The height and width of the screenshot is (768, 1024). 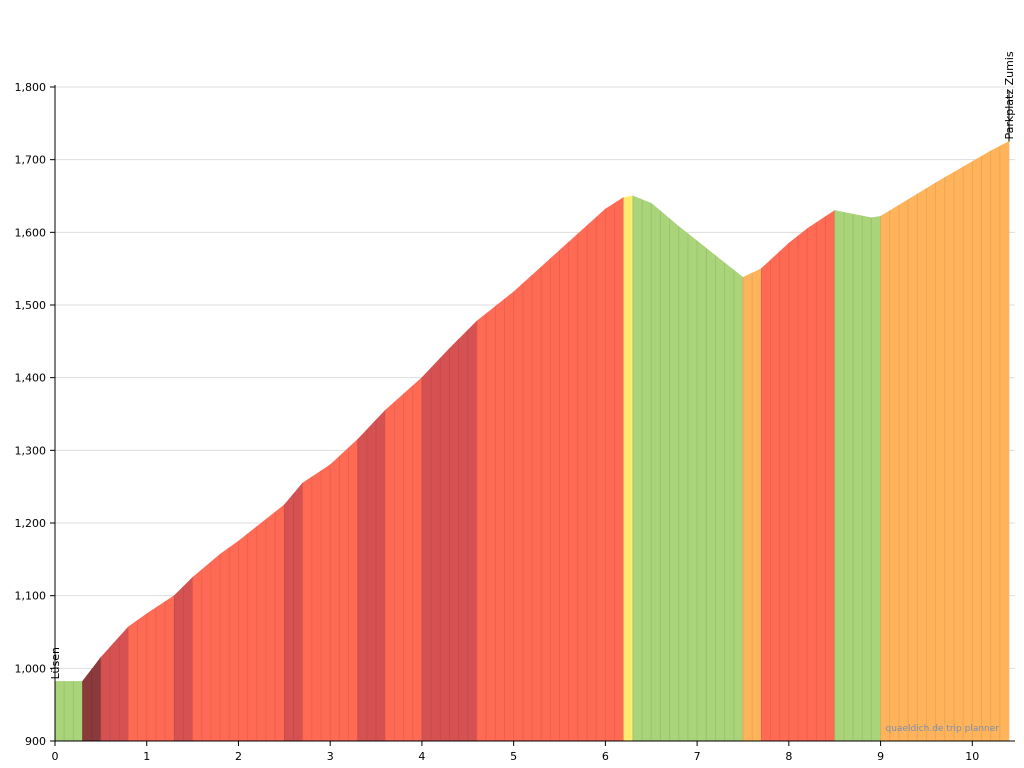 I want to click on x-tick-label: 10, so click(x=972, y=756).